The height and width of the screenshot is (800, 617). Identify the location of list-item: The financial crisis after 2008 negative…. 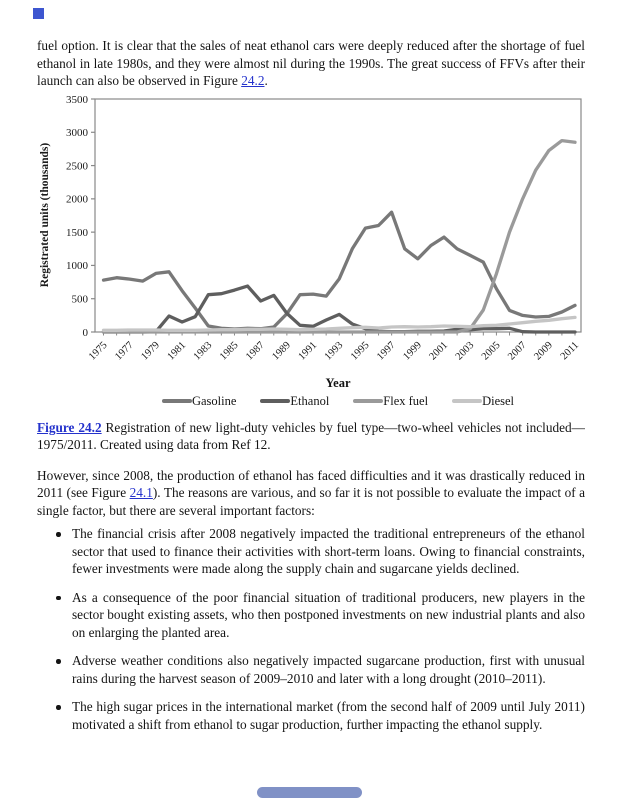
(320, 551).